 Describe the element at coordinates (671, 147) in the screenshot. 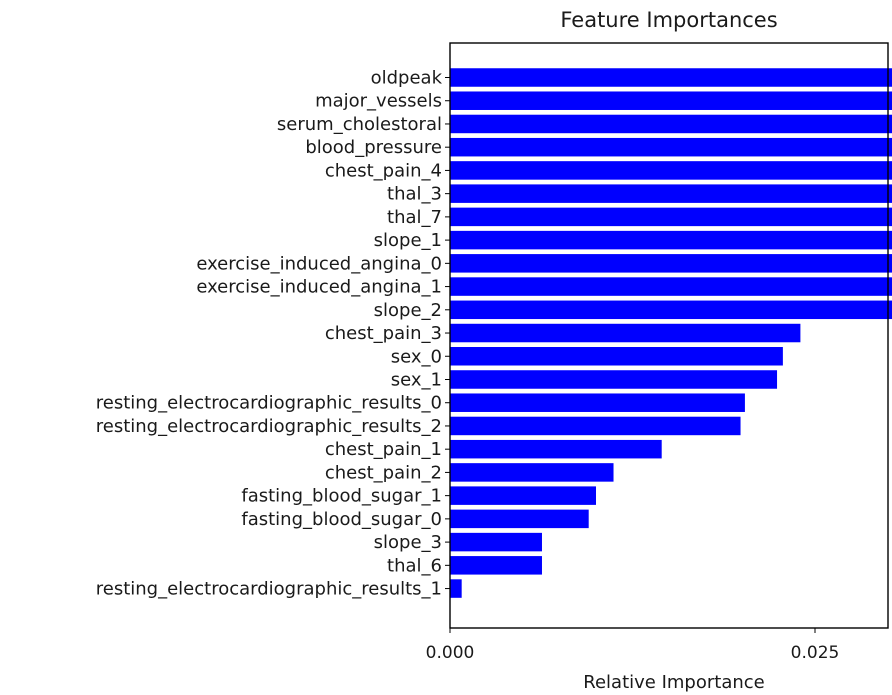

I see `bar-blood_pressure` at that location.